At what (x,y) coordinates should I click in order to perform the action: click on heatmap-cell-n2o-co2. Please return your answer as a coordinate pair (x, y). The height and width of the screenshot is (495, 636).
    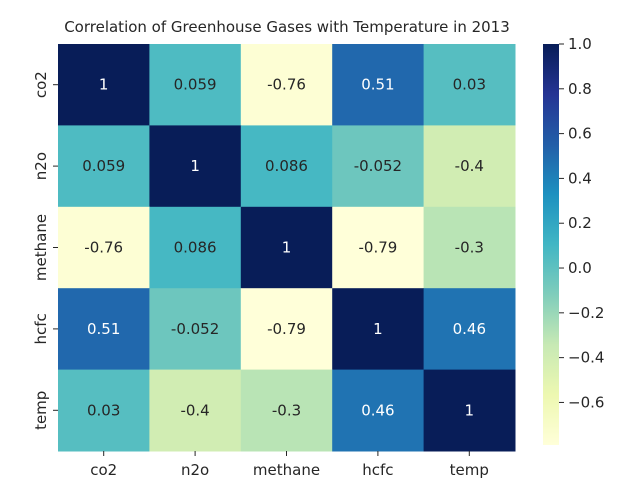
    Looking at the image, I should click on (104, 166).